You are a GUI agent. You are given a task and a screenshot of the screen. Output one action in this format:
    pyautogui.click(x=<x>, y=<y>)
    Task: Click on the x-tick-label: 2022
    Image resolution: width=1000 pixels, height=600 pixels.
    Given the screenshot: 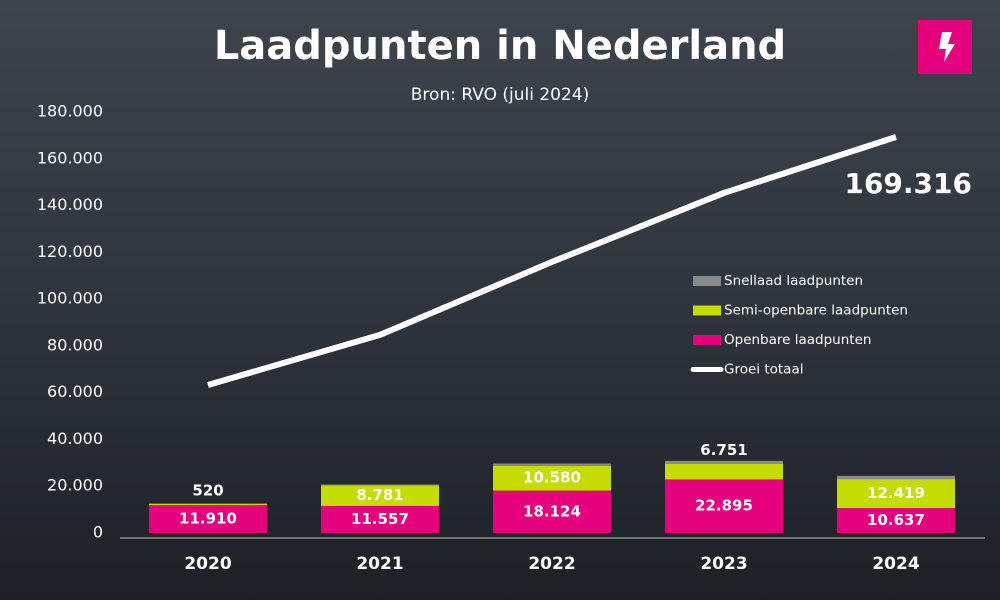 What is the action you would take?
    pyautogui.click(x=551, y=564)
    